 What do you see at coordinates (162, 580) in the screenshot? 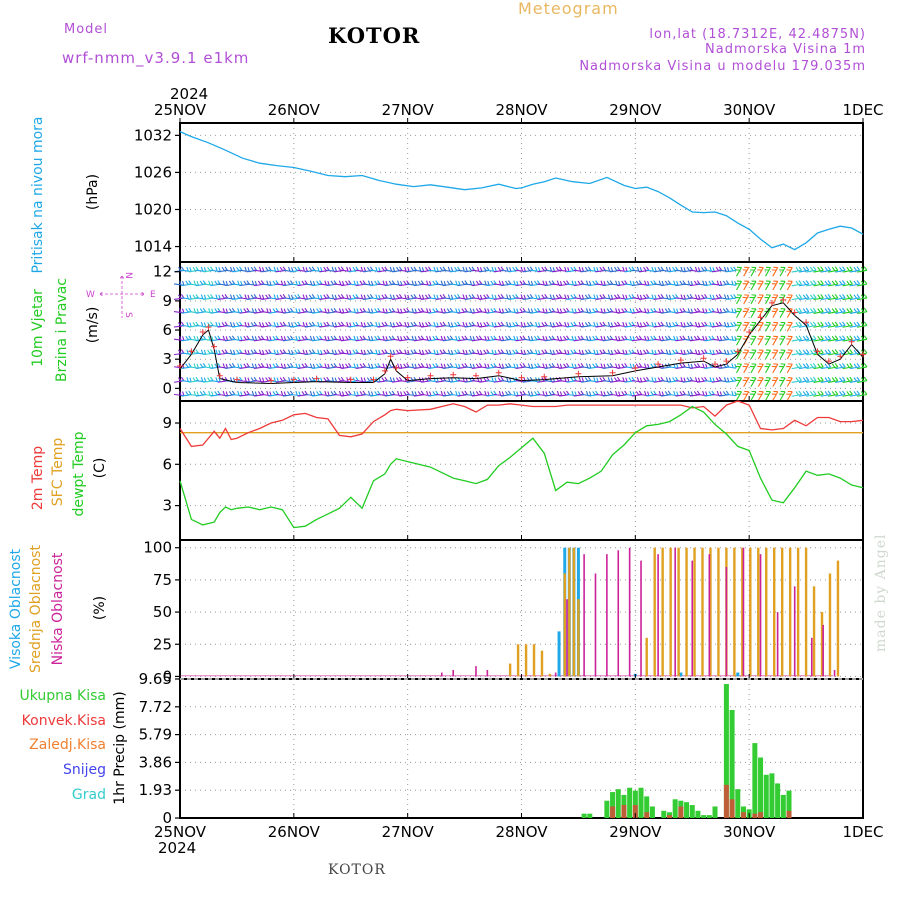
I see `y-tick-label: 75` at bounding box center [162, 580].